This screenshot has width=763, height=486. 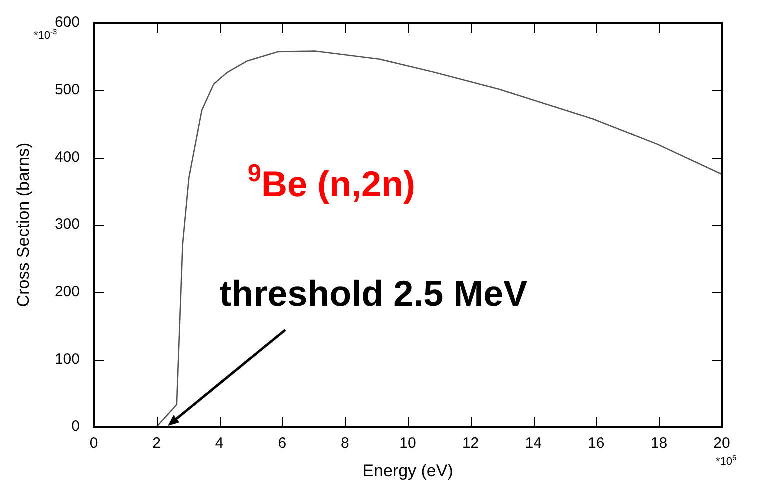 What do you see at coordinates (76, 427) in the screenshot?
I see `y-tick-label: 0` at bounding box center [76, 427].